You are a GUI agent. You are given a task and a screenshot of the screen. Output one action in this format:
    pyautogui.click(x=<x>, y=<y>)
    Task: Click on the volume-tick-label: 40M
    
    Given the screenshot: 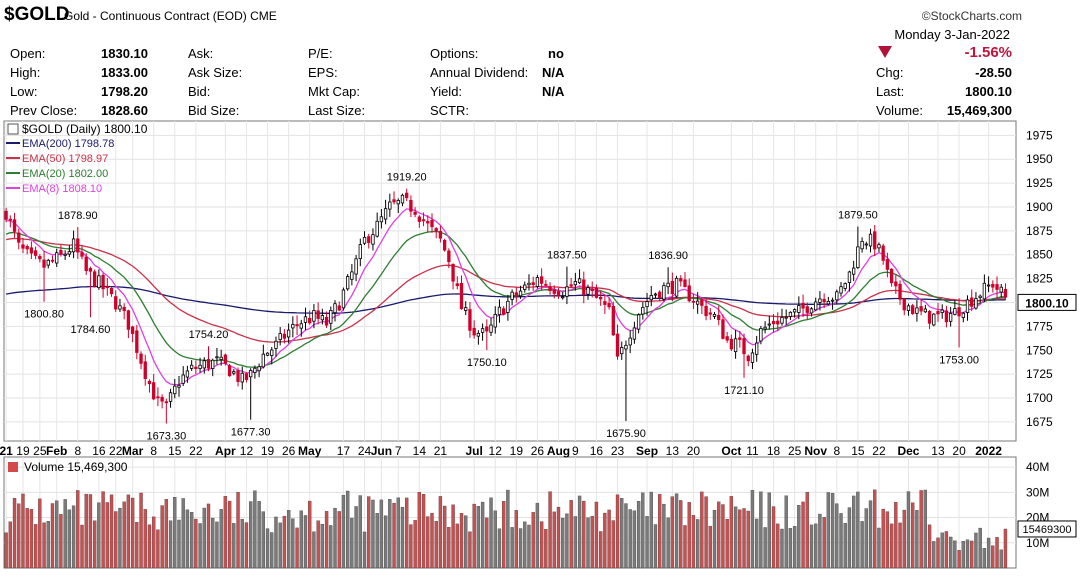 What is the action you would take?
    pyautogui.click(x=1037, y=467)
    